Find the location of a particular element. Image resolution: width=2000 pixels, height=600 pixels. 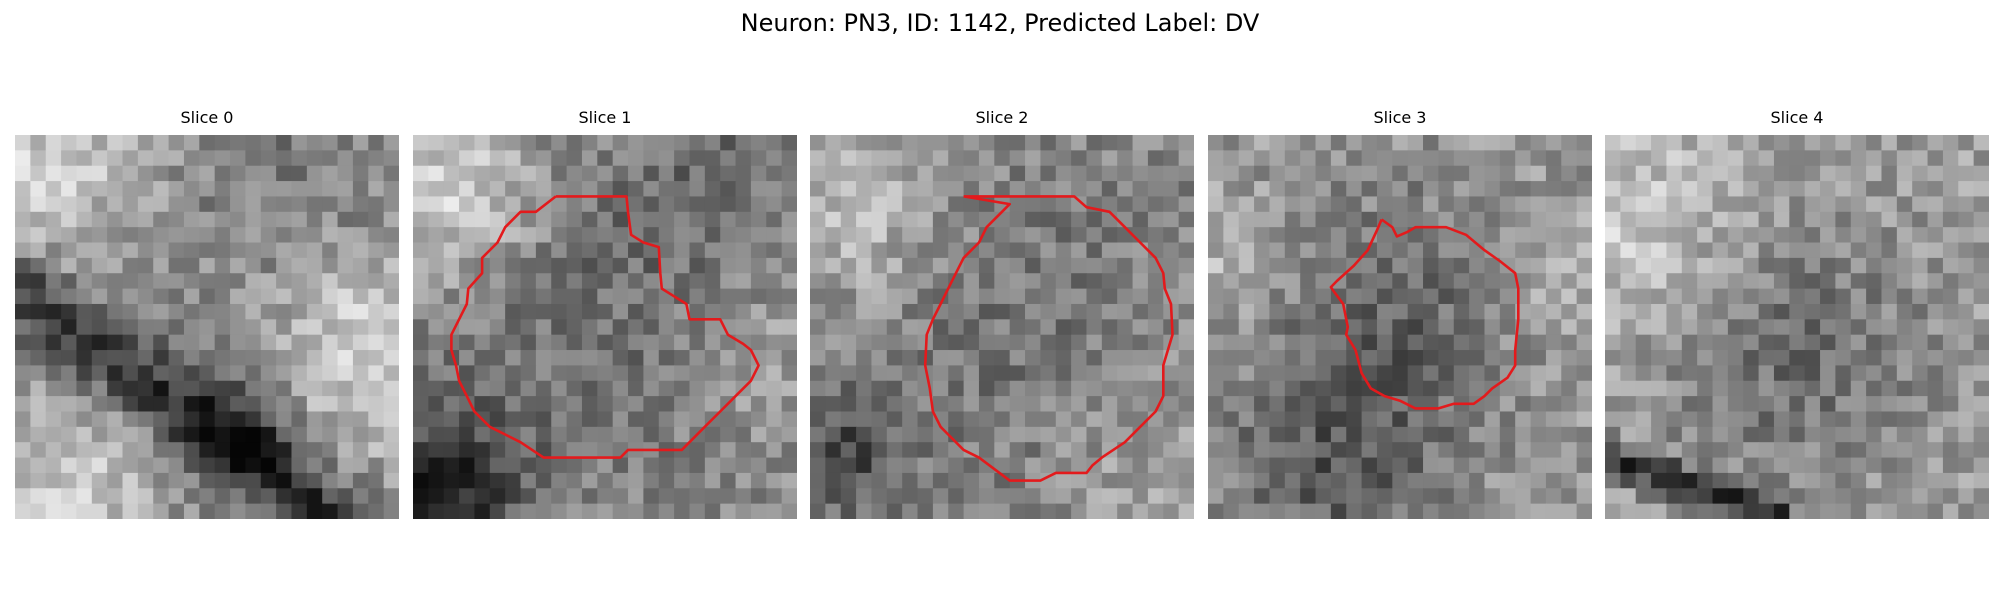

slice-title: Slice 1 is located at coordinates (605, 117).